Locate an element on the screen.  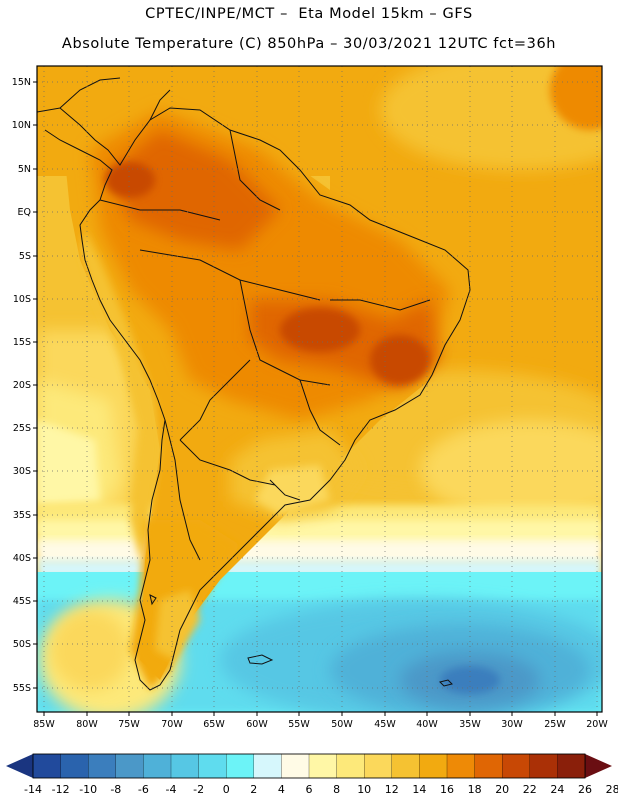
colorbar-label: 26 is located at coordinates (585, 789).